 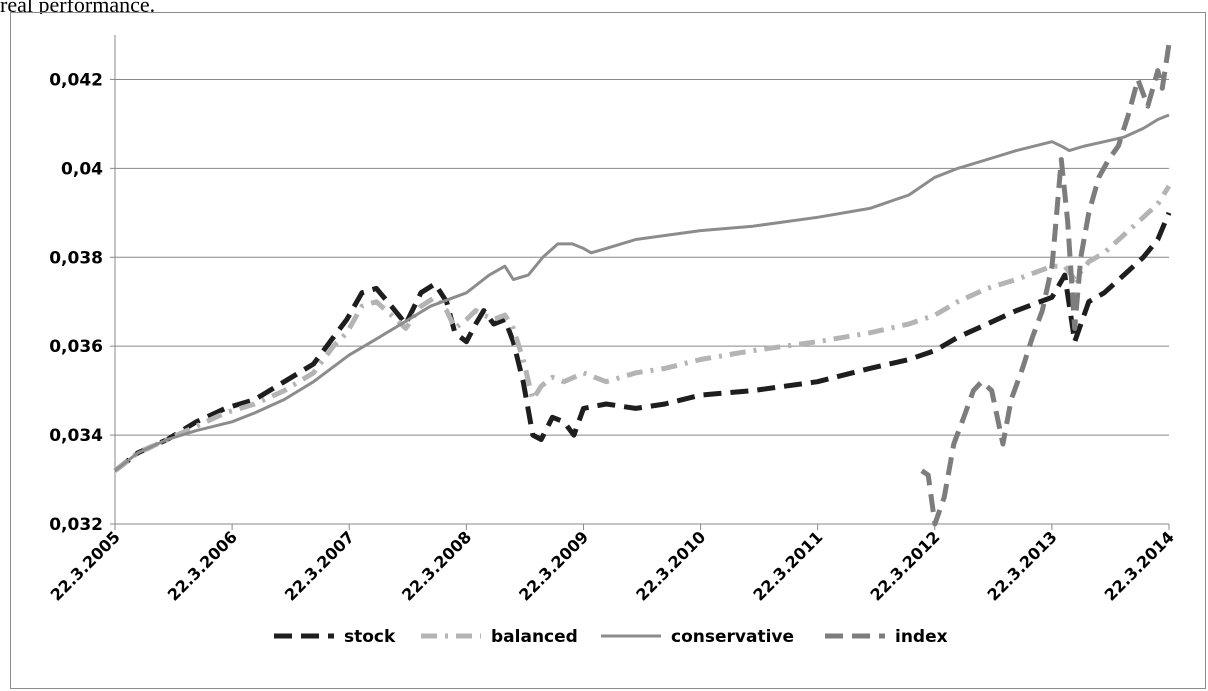 I want to click on x-tick-label: 22.3.2009, so click(x=553, y=565).